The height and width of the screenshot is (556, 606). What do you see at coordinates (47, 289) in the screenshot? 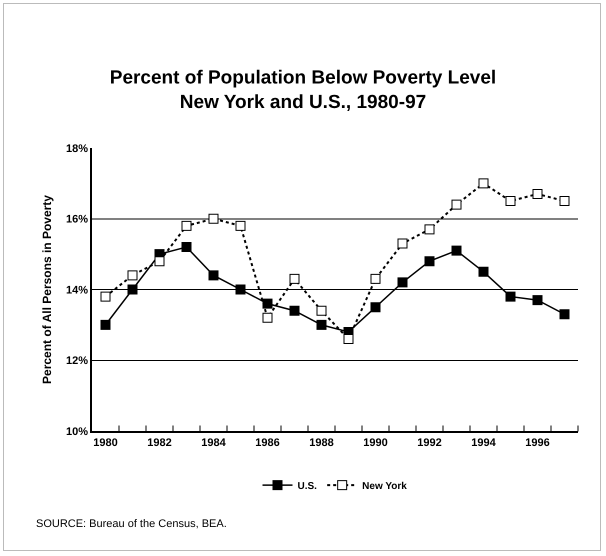
I see `y-axis-title: Percent of All Persons in Poverty` at bounding box center [47, 289].